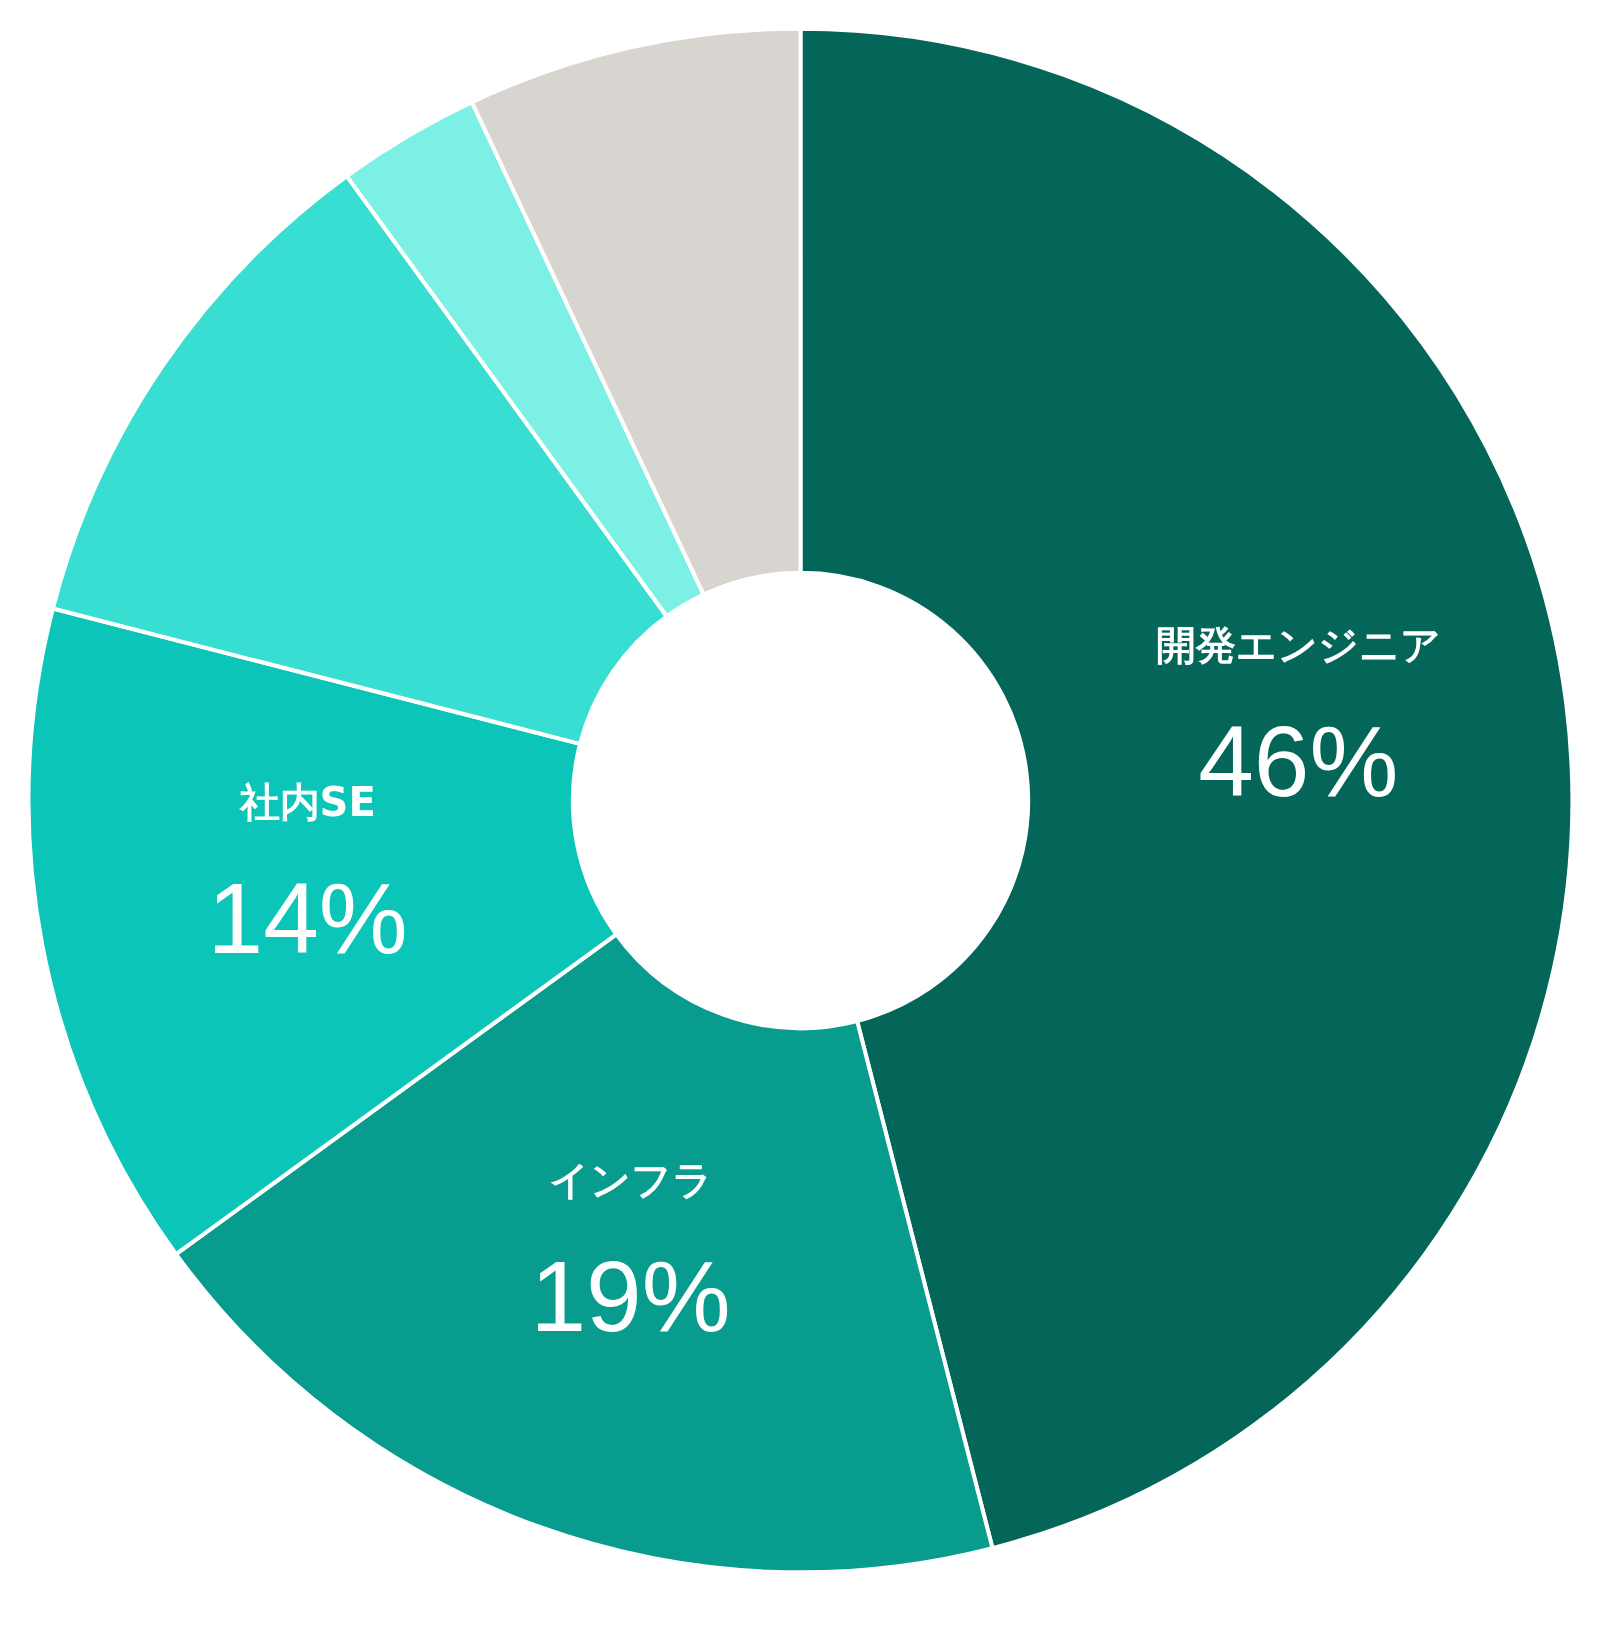 The height and width of the screenshot is (1626, 1624). What do you see at coordinates (630, 1295) in the screenshot?
I see `data-label: 19%` at bounding box center [630, 1295].